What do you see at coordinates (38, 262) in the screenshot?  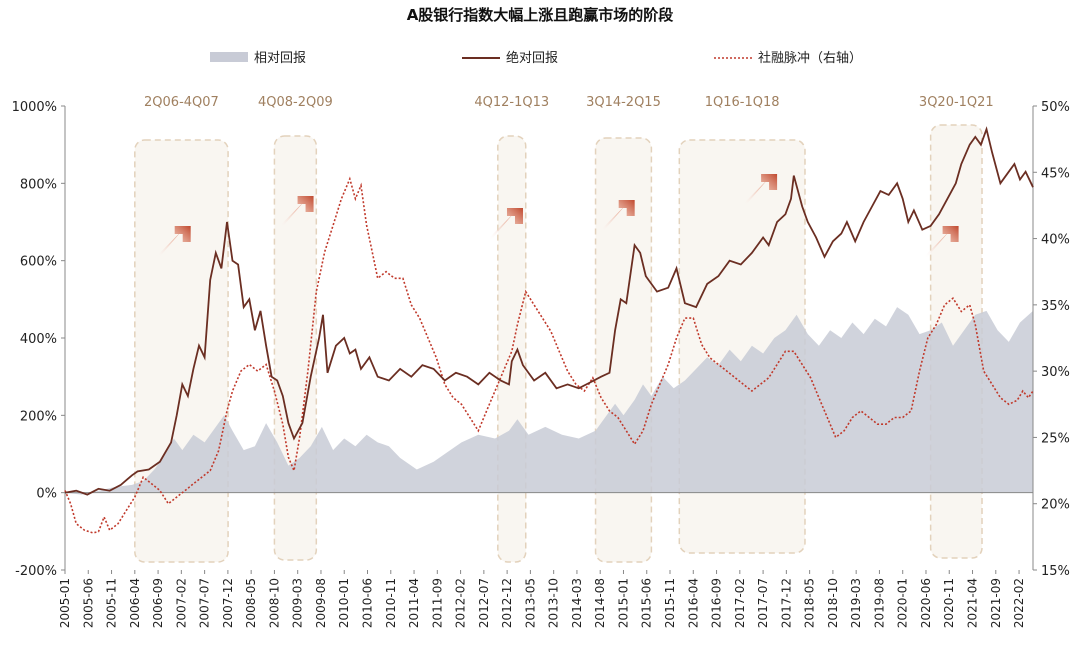 I see `y-left-tick-label-4: 600%` at bounding box center [38, 262].